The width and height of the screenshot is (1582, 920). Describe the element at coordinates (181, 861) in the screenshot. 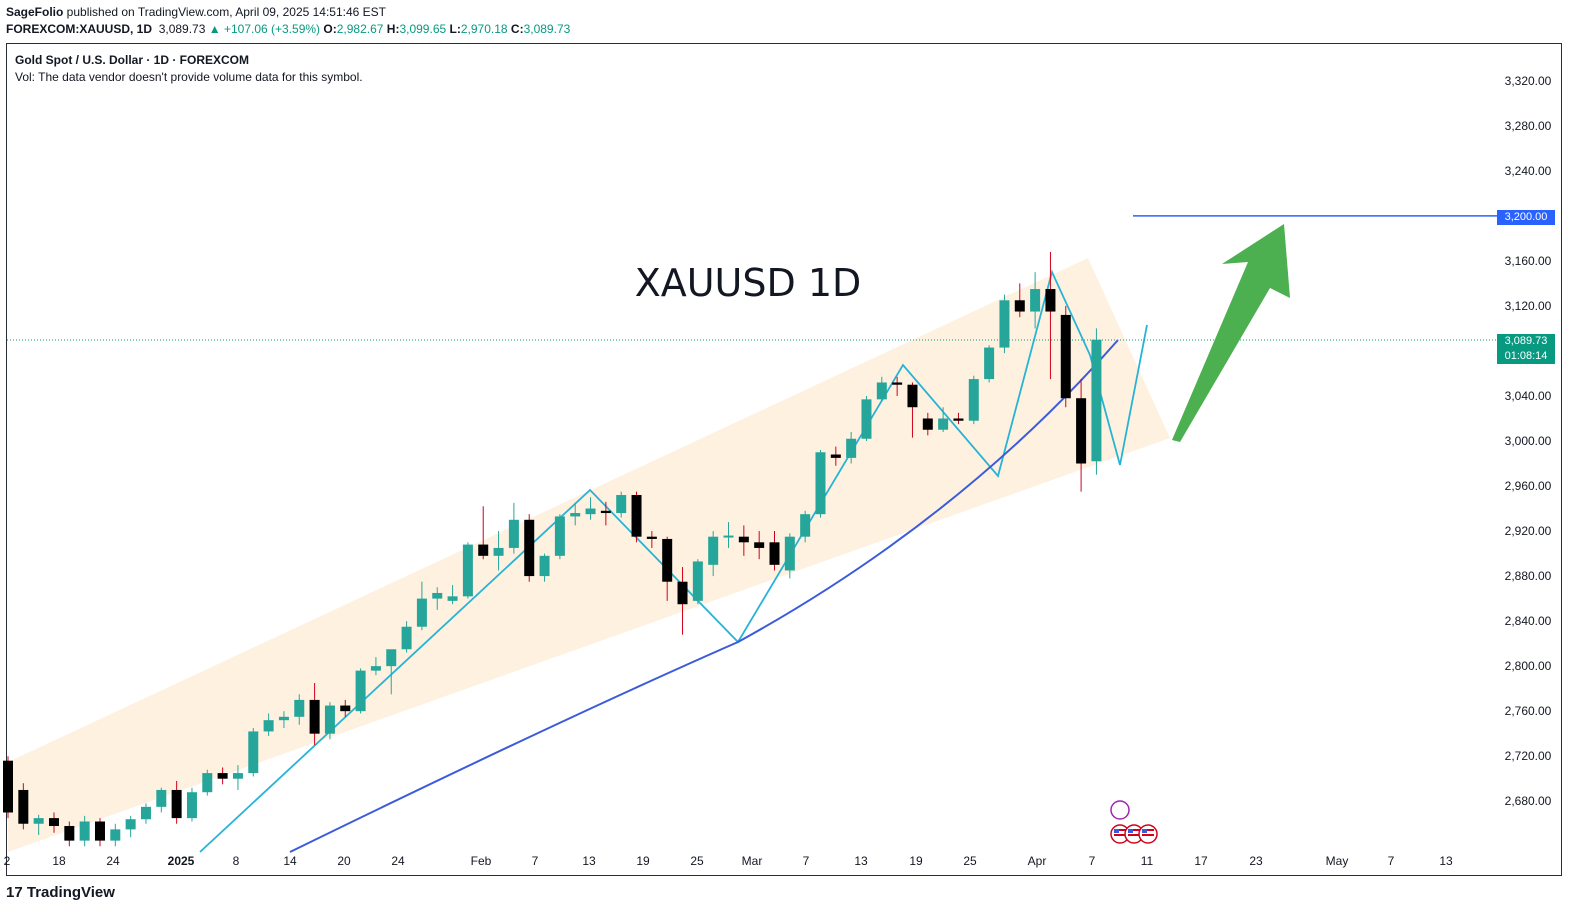

I see `x-tick-label: 2025` at that location.